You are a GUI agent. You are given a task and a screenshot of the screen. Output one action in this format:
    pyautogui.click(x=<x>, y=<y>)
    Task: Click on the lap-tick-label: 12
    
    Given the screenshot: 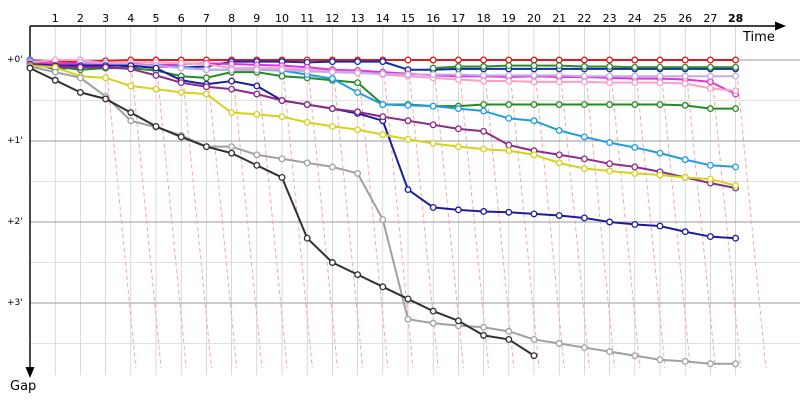 What is the action you would take?
    pyautogui.click(x=332, y=18)
    